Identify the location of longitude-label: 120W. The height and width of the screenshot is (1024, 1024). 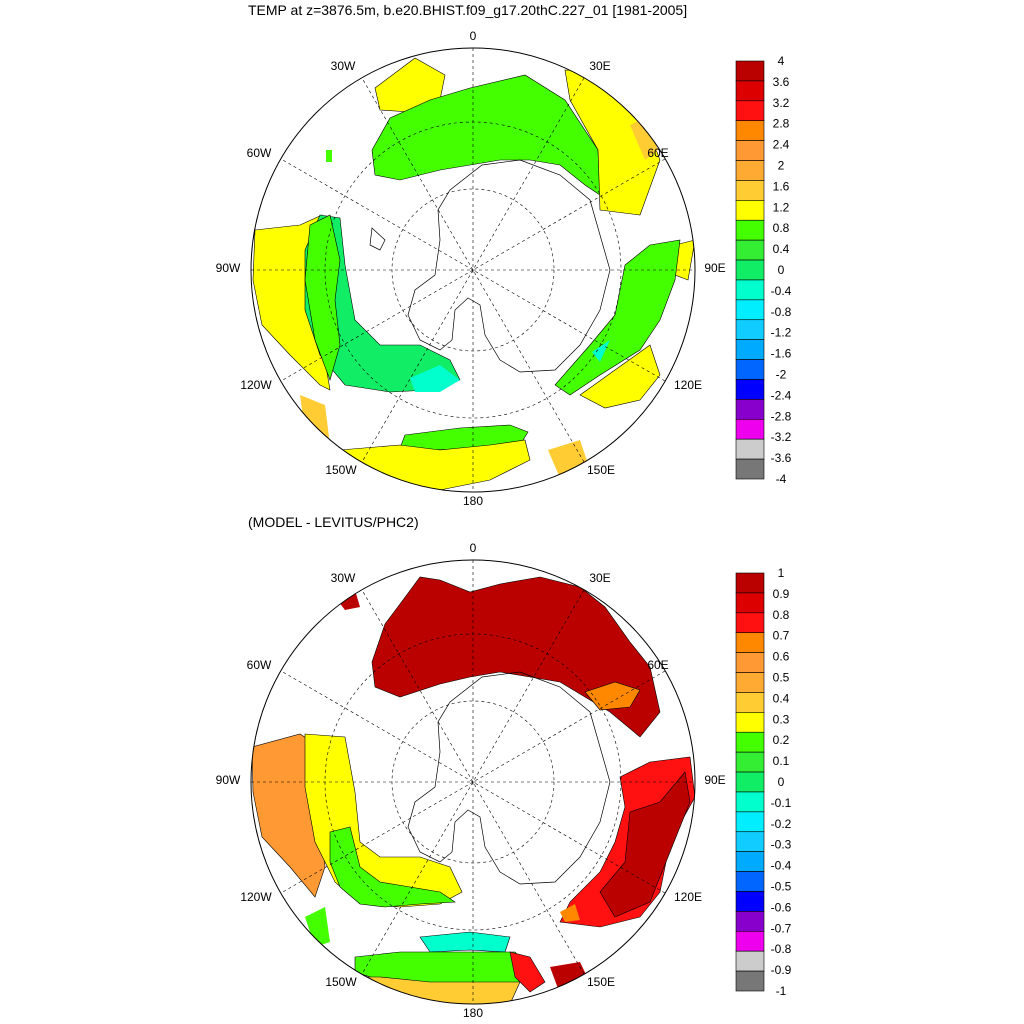
(256, 385).